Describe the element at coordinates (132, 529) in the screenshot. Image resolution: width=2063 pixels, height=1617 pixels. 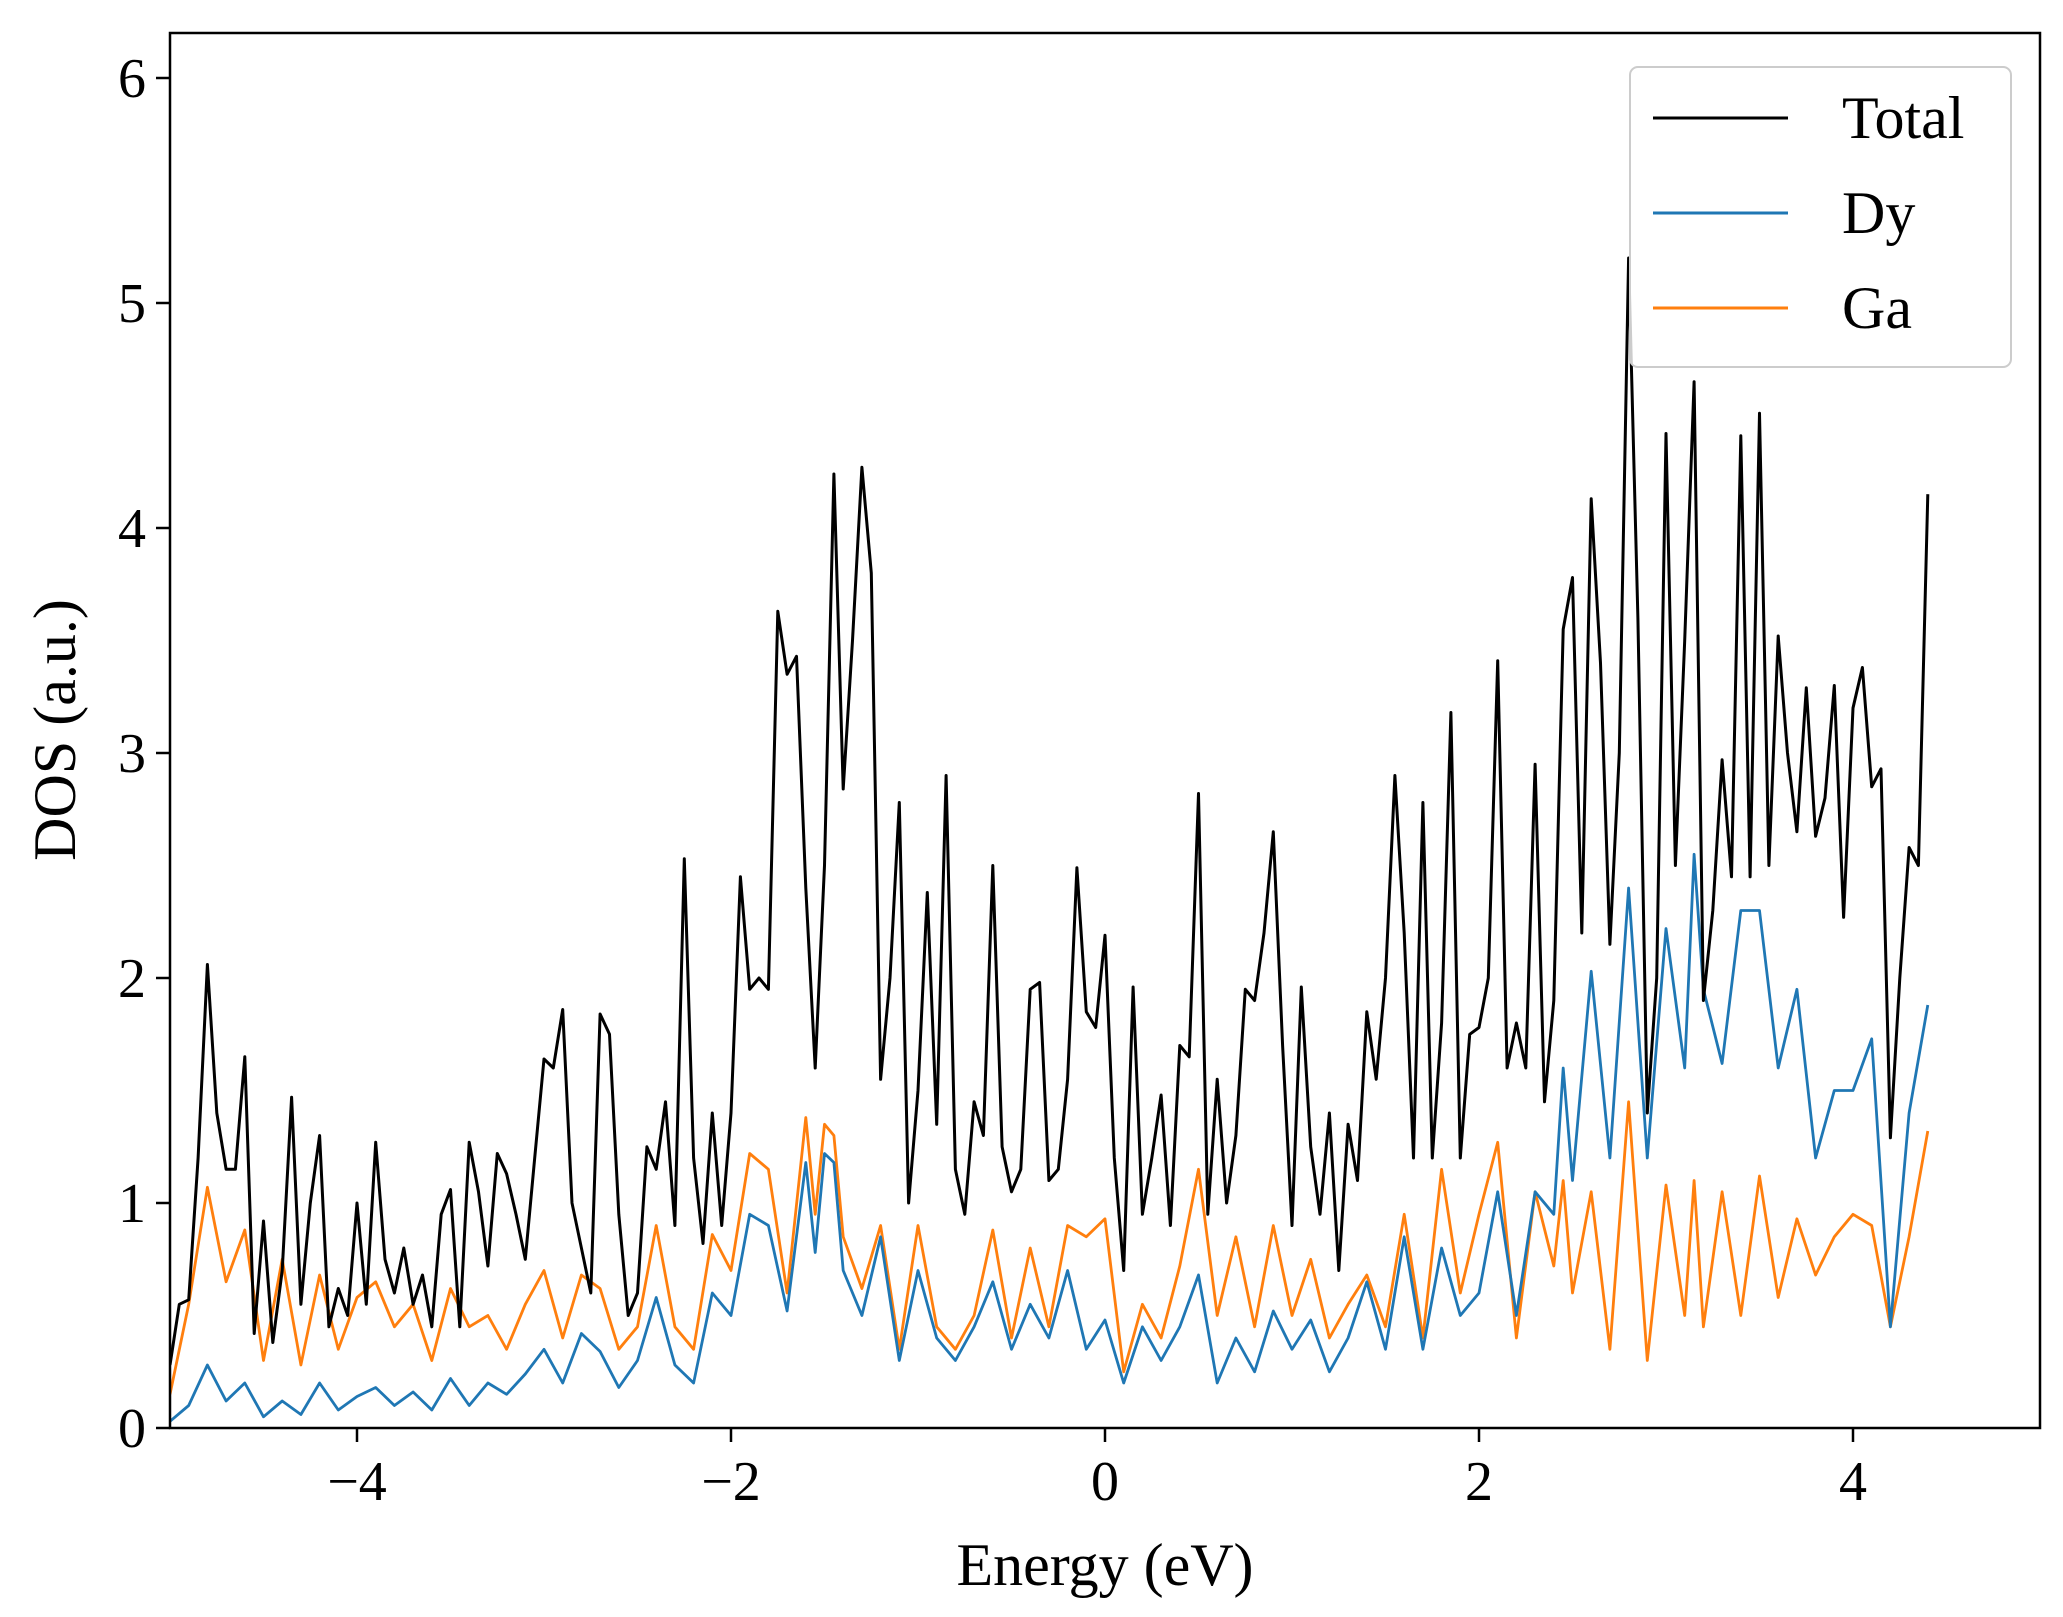
I see `y-tick-label: 4` at that location.